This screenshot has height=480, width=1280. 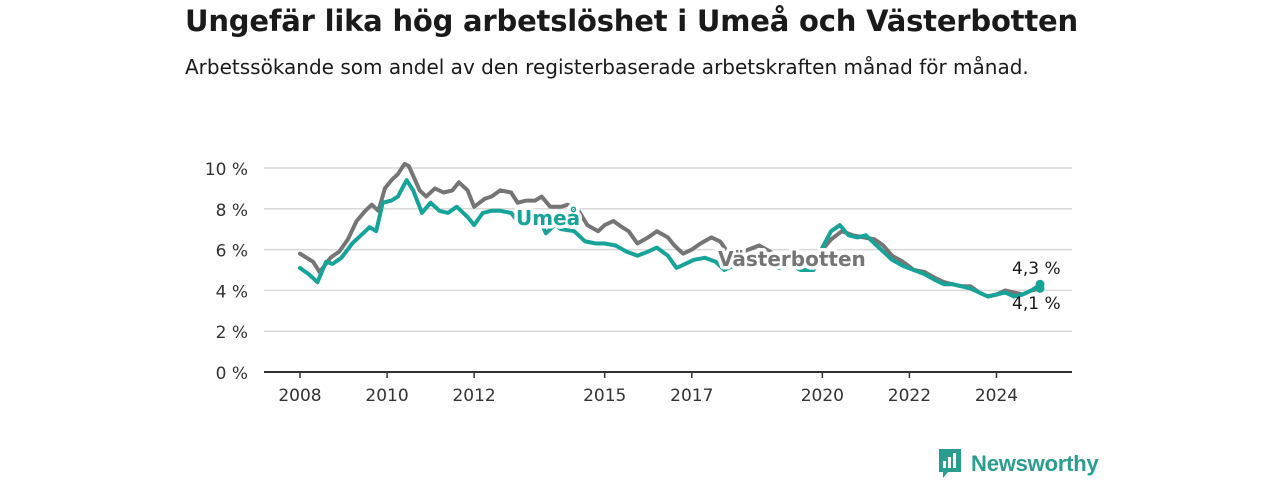 I want to click on x-tick-label: 2012, so click(x=473, y=396).